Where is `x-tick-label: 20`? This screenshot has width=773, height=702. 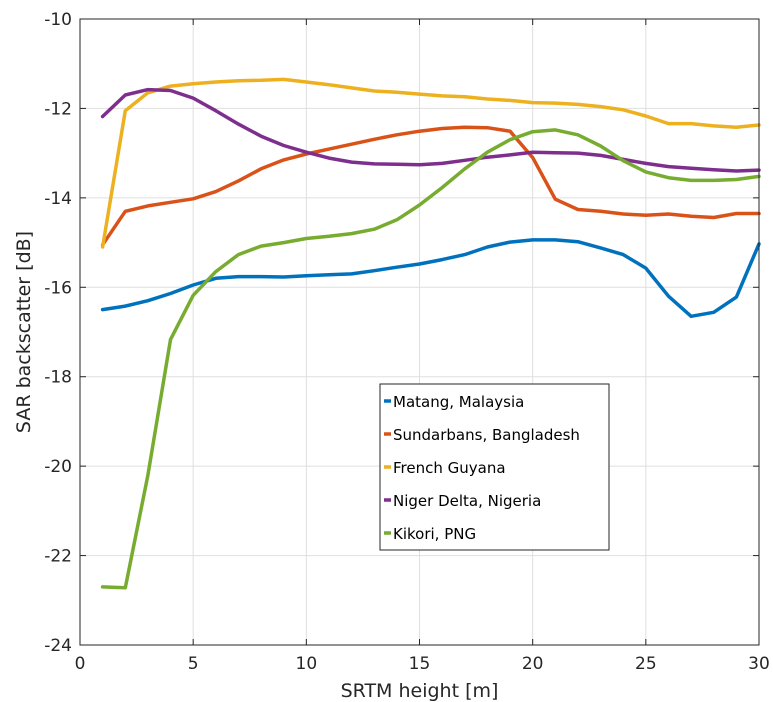 x-tick-label: 20 is located at coordinates (533, 664).